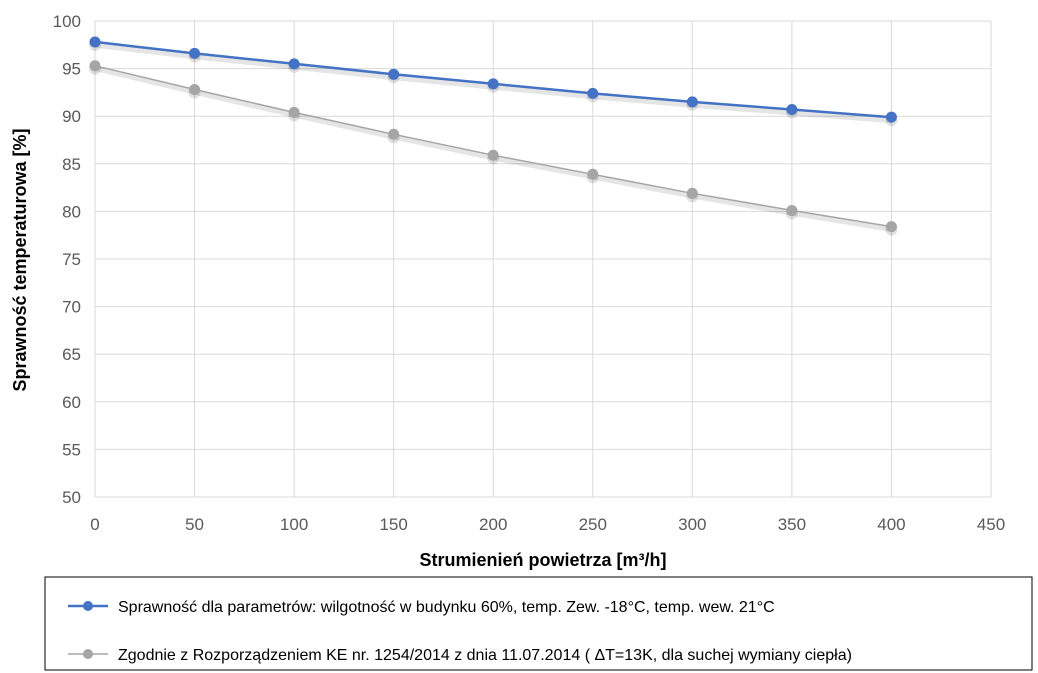 Image resolution: width=1038 pixels, height=673 pixels. What do you see at coordinates (991, 524) in the screenshot?
I see `x-tick-label: 450` at bounding box center [991, 524].